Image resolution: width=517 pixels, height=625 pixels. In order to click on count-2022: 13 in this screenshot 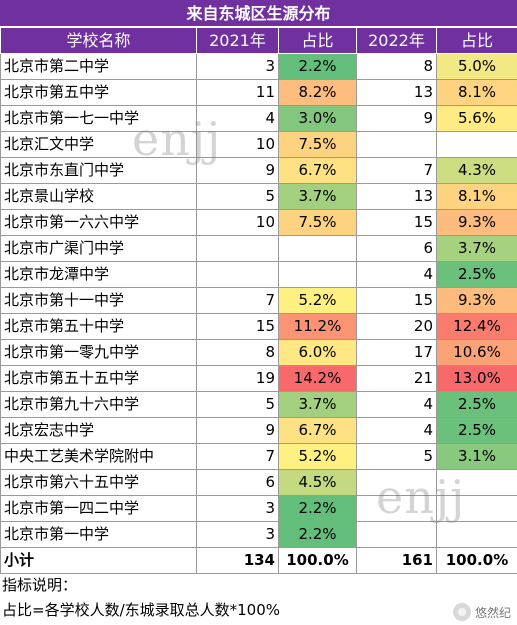, I will do `click(396, 92)`.